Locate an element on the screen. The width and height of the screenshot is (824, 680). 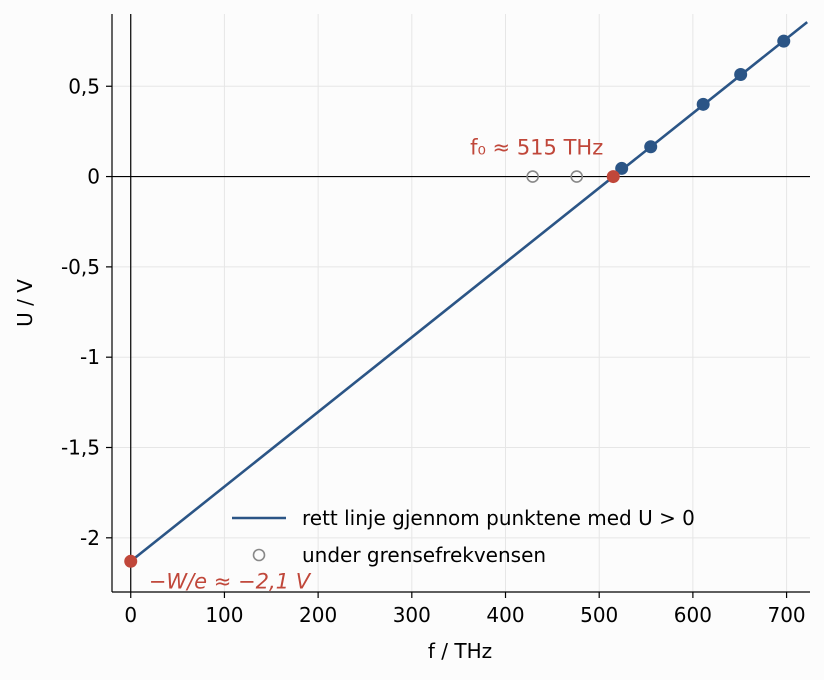
y-tick-label: 0 is located at coordinates (93, 177).